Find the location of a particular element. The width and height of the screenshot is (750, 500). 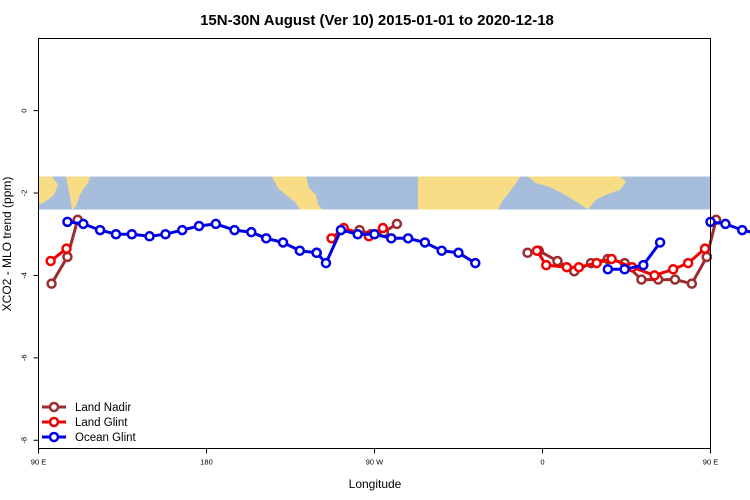

continent-africa is located at coordinates (469, 193).